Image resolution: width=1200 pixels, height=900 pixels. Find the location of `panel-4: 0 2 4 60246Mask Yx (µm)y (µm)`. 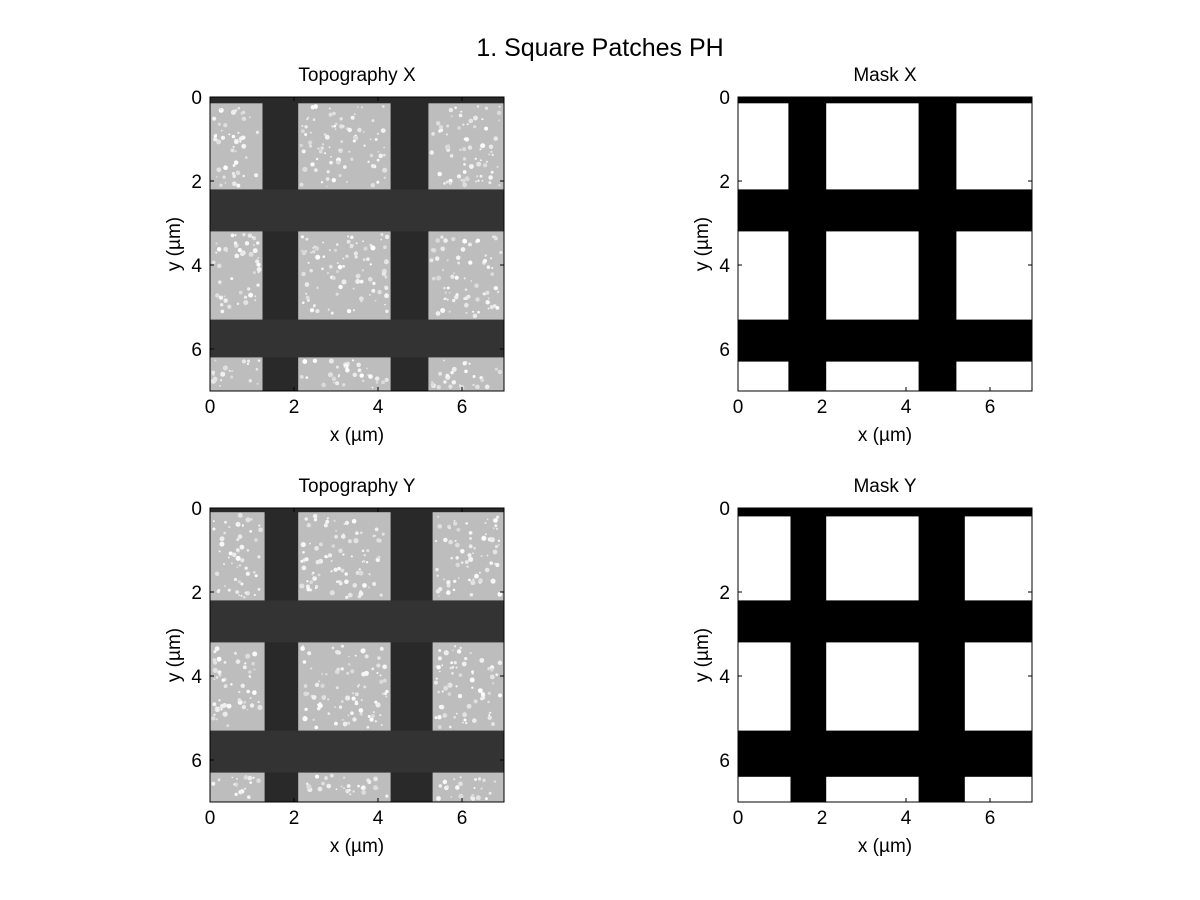

panel-4: 0 2 4 60246Mask Yx (µm)y (µm) is located at coordinates (862, 666).